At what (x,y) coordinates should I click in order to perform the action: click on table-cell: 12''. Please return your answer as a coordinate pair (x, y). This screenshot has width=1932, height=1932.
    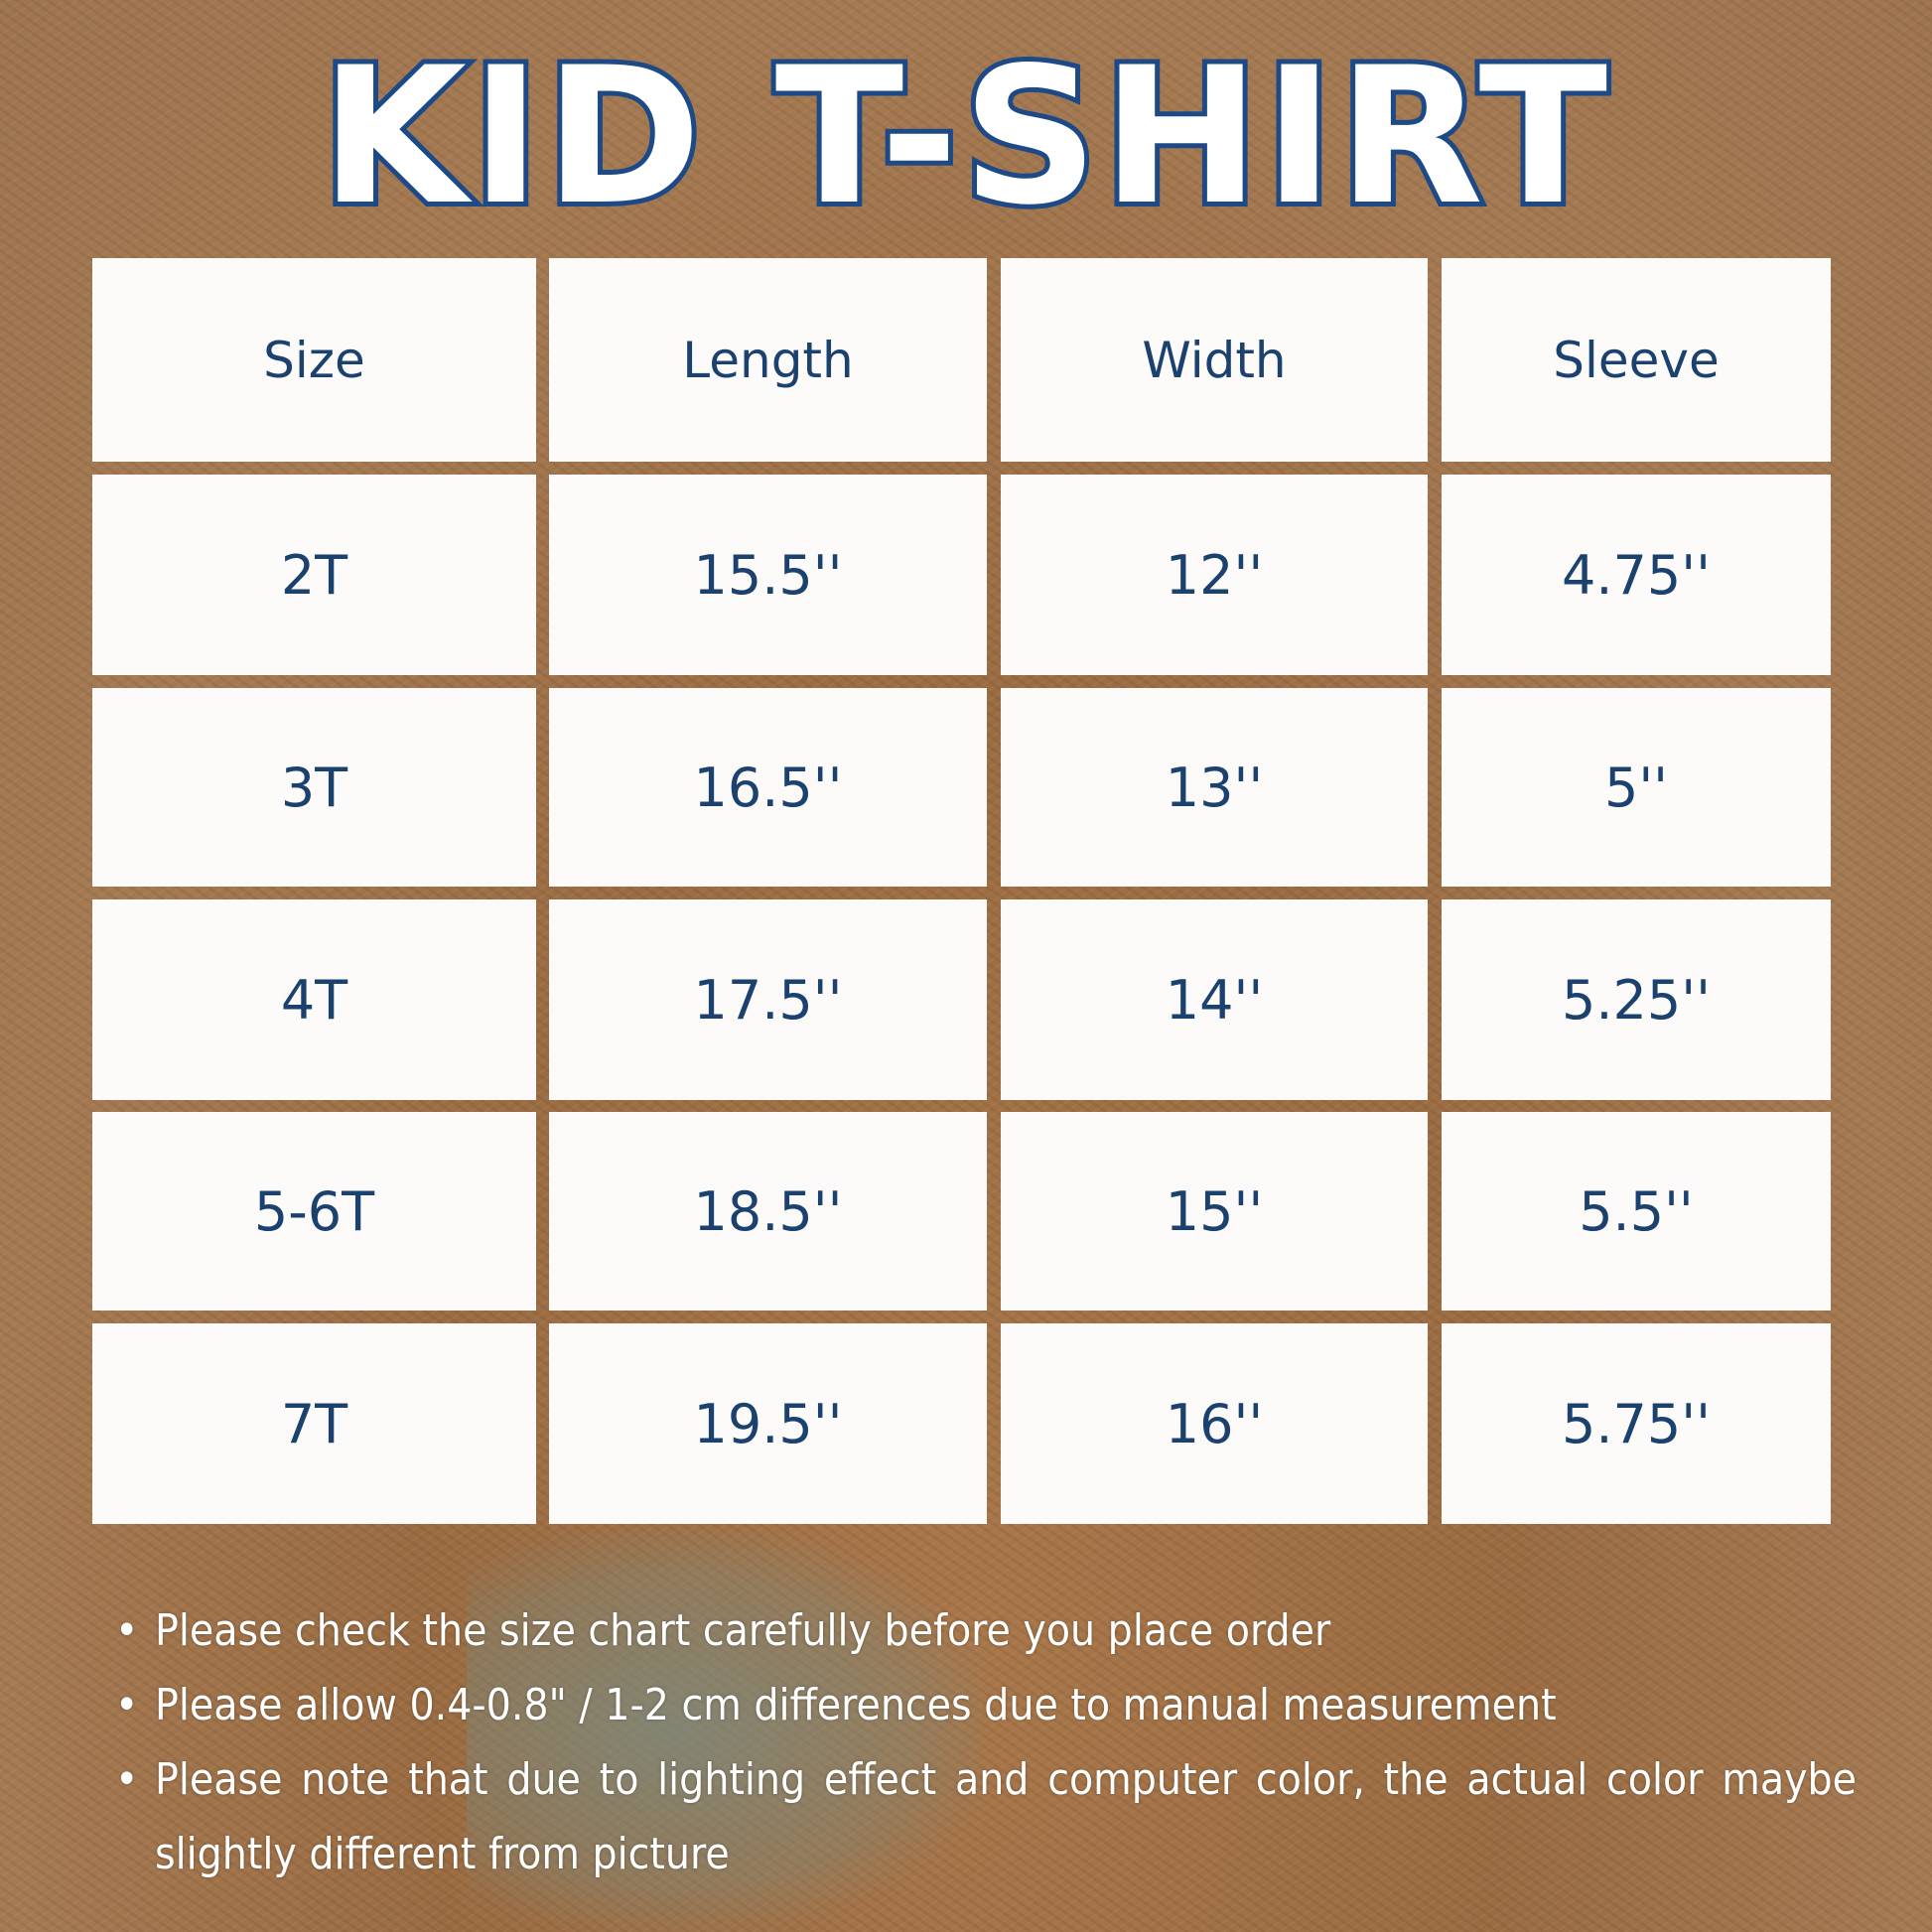
    Looking at the image, I should click on (1215, 575).